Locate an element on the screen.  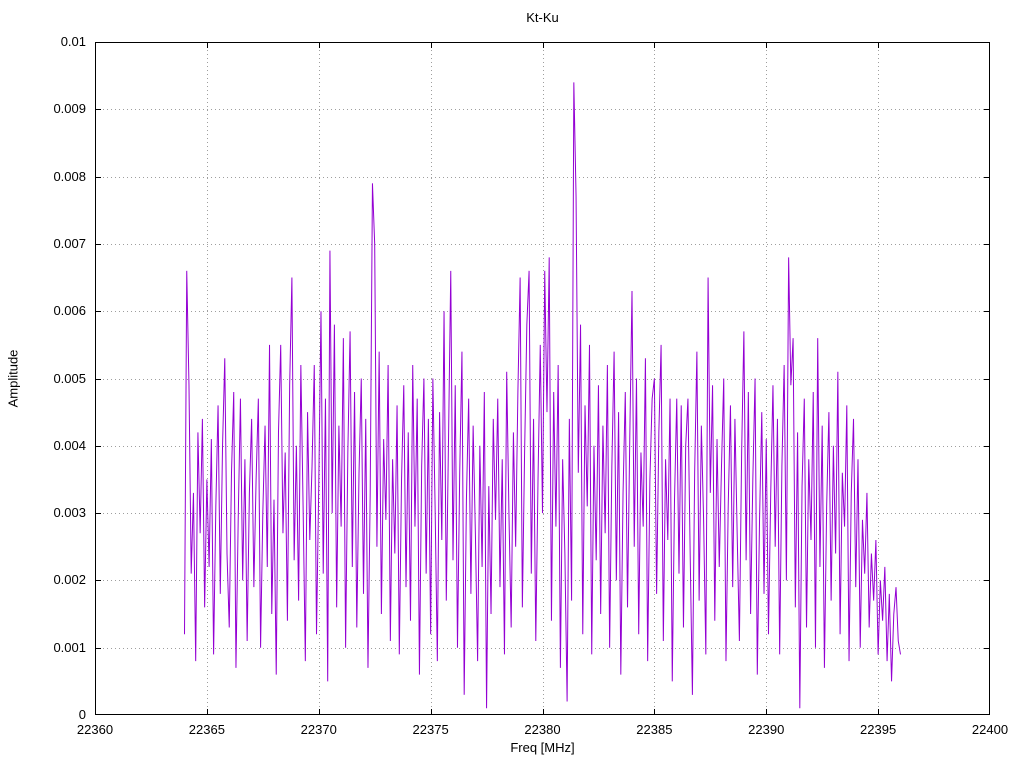
y-tick-label: 0.003 is located at coordinates (69, 513).